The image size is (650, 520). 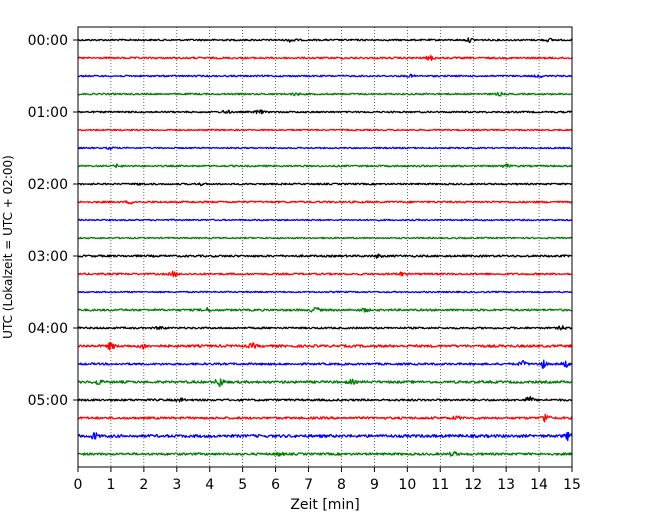 What do you see at coordinates (324, 505) in the screenshot?
I see `x-axis-label: Zeit [min]` at bounding box center [324, 505].